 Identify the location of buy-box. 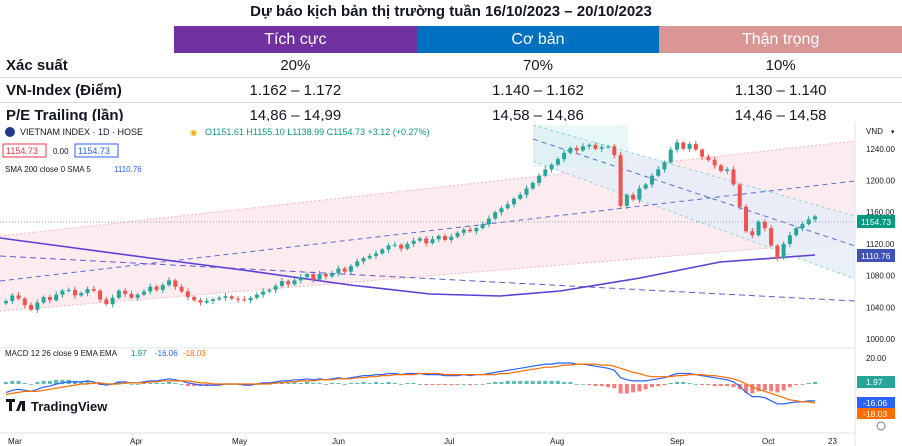
(96, 150).